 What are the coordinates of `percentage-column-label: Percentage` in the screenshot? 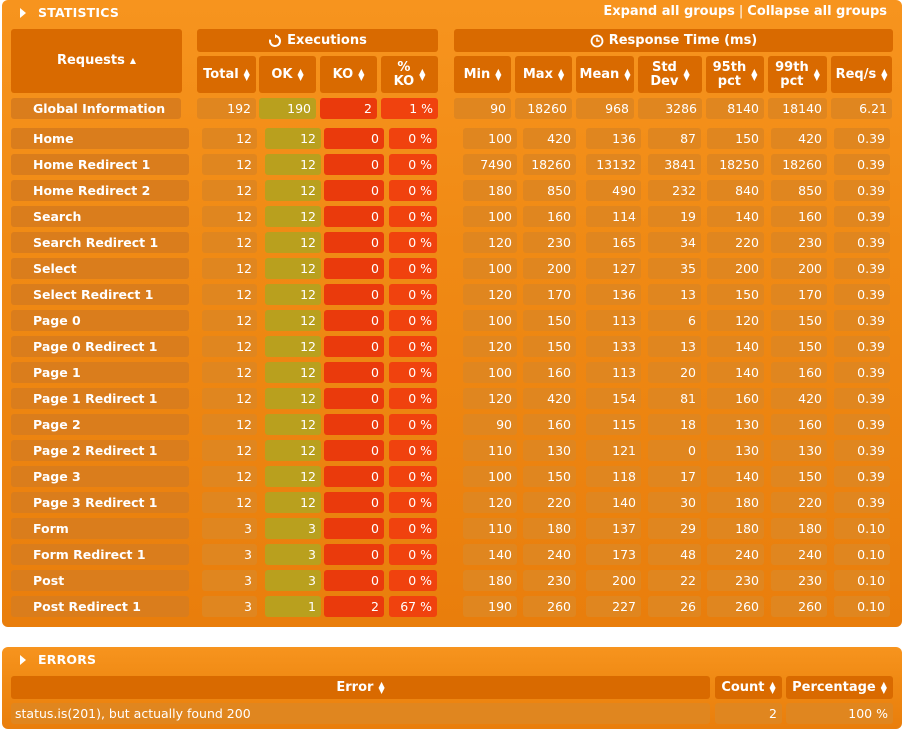 It's located at (834, 687).